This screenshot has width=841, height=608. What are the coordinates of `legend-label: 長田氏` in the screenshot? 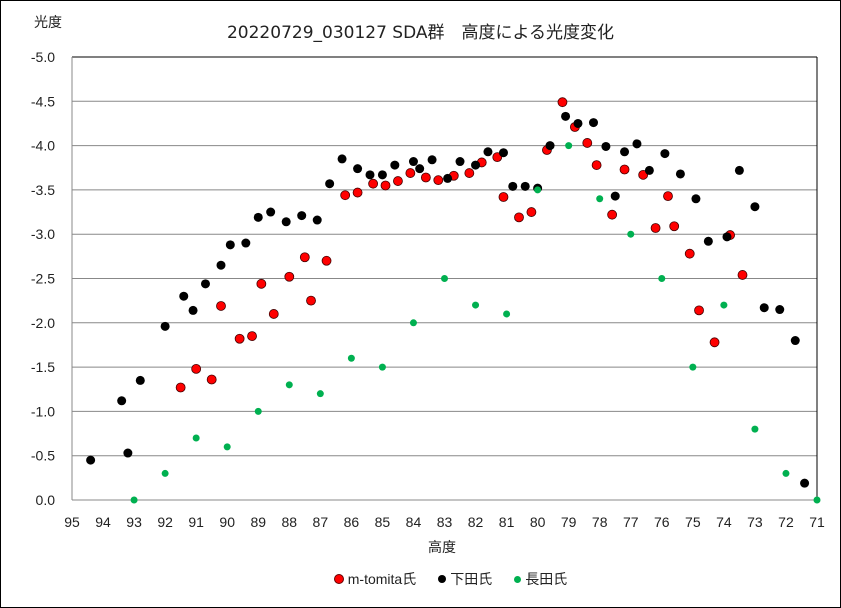 It's located at (546, 579).